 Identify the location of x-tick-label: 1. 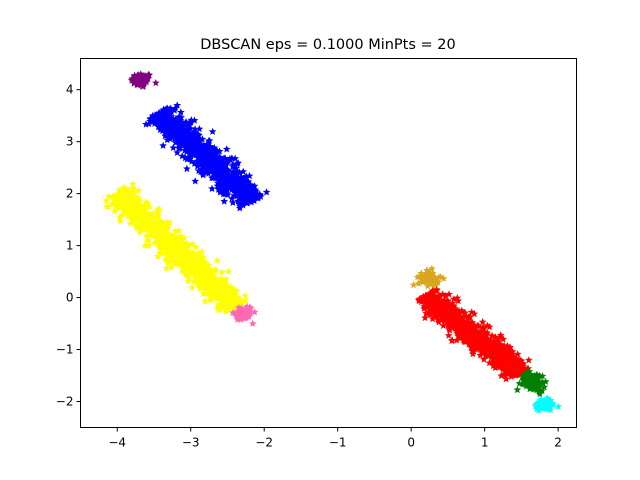
(485, 443).